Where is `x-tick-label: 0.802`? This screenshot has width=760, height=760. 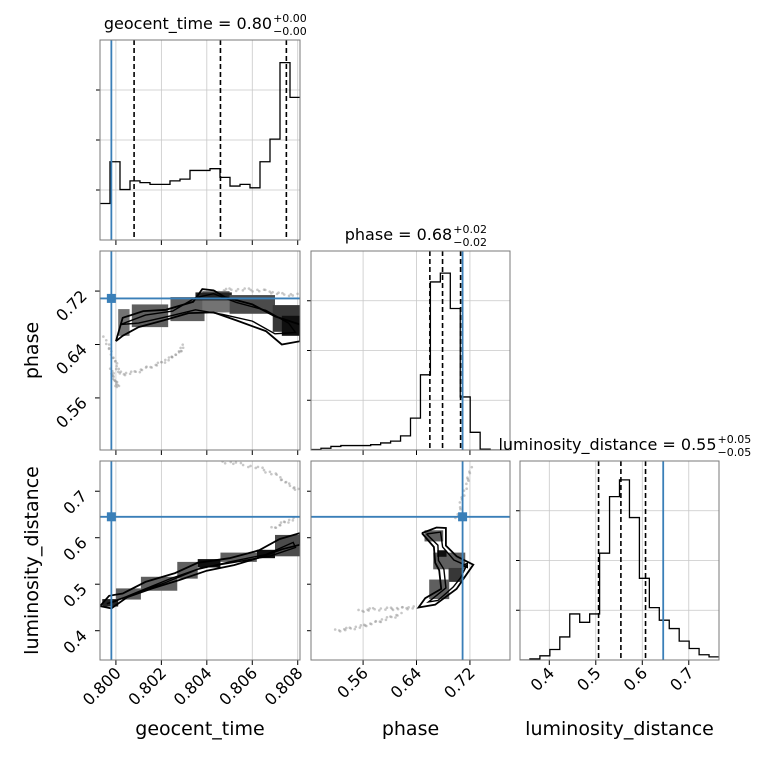
x-tick-label: 0.802 is located at coordinates (147, 686).